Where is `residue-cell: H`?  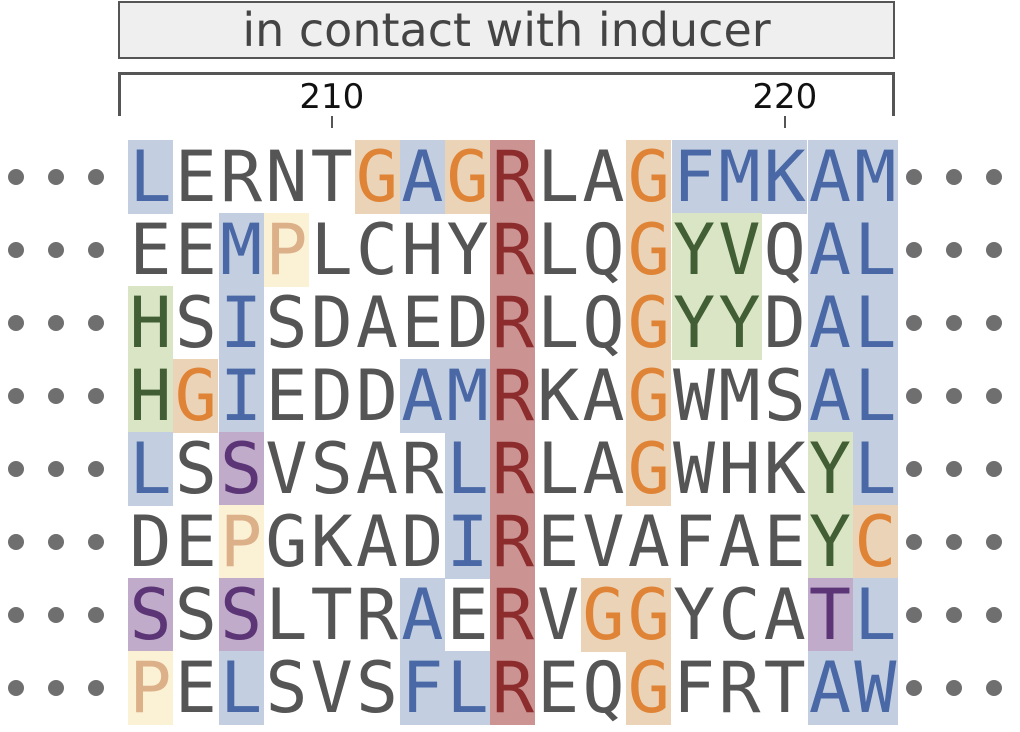 residue-cell: H is located at coordinates (739, 469).